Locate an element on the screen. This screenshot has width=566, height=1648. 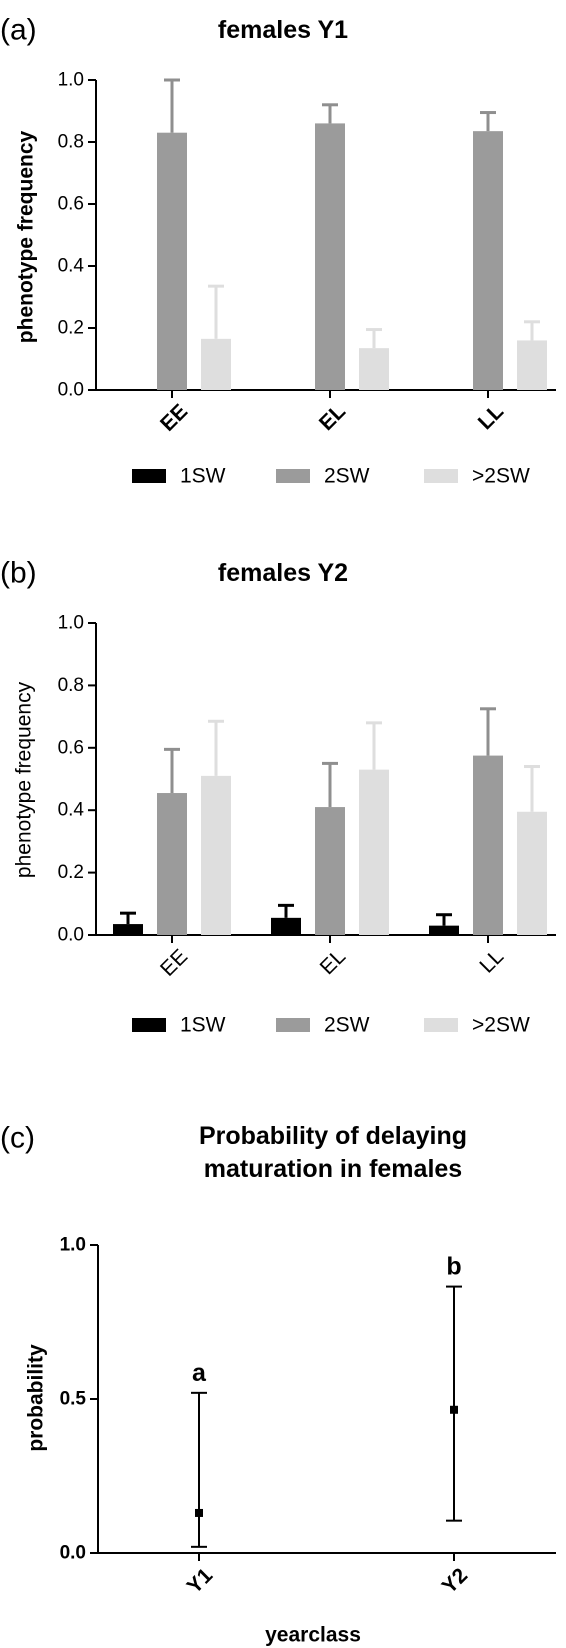
panel-letter: (b) is located at coordinates (18, 573).